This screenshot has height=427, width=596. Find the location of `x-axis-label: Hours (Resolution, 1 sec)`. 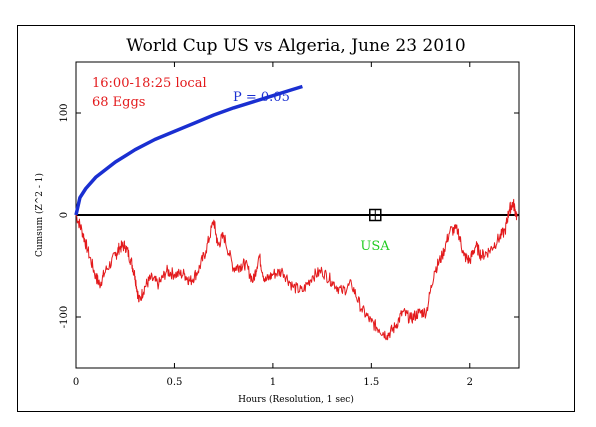

x-axis-label: Hours (Resolution, 1 sec) is located at coordinates (296, 399).